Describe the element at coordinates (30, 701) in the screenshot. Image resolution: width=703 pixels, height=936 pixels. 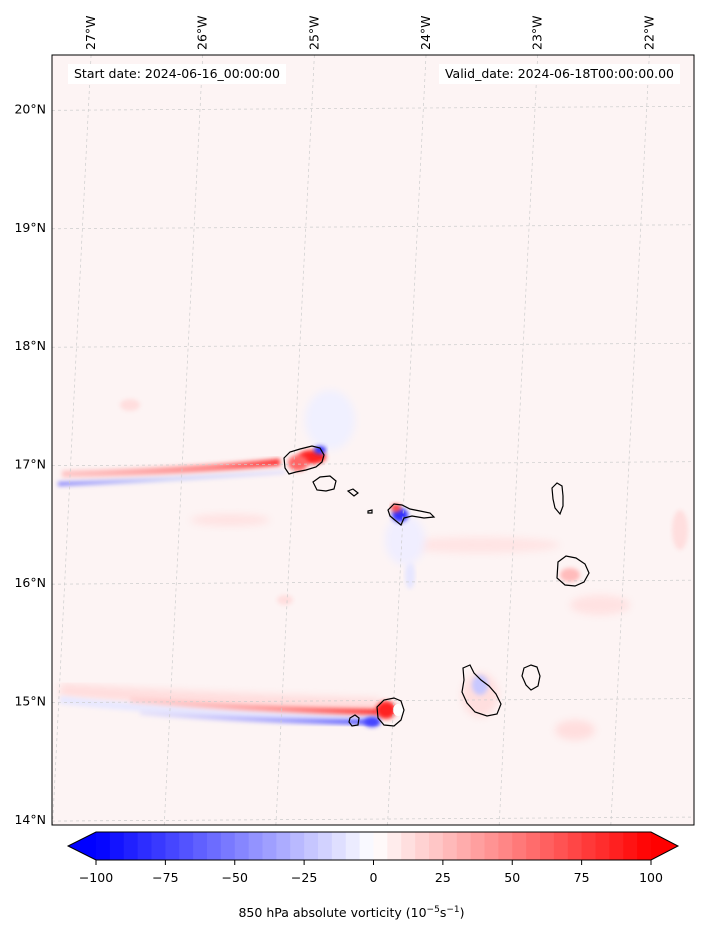
I see `lat-tick-label: 15°N` at that location.